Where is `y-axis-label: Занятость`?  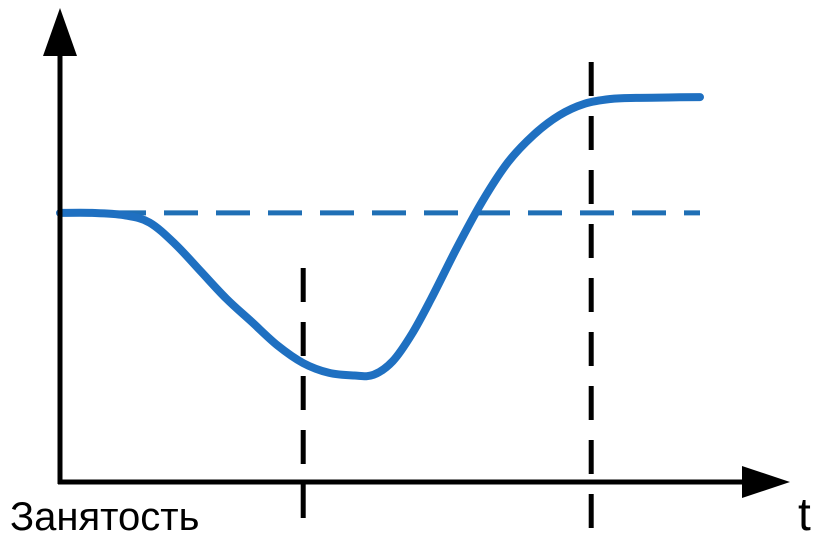 y-axis-label: Занятость is located at coordinates (104, 516).